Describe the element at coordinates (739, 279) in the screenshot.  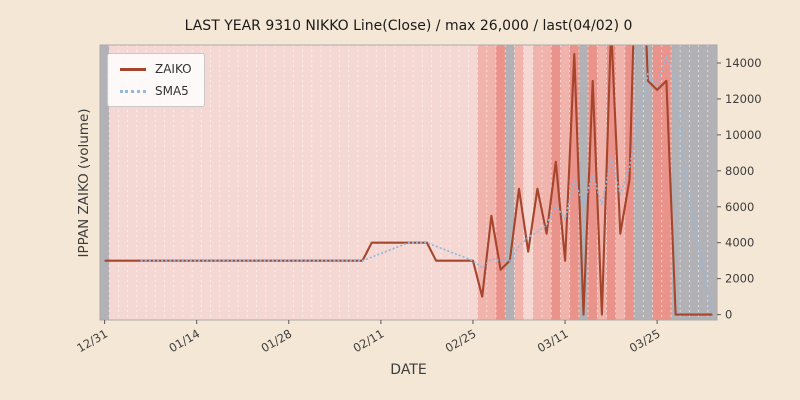
I see `y-tick-label: 2000` at that location.